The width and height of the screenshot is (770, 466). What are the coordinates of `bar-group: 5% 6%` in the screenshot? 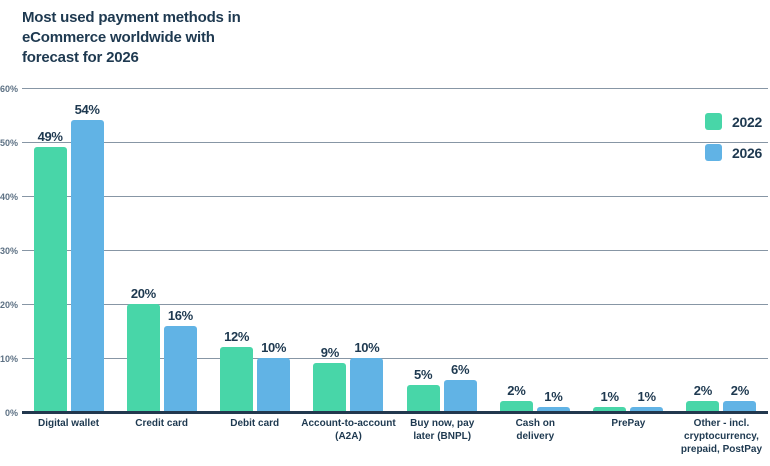 It's located at (441, 250).